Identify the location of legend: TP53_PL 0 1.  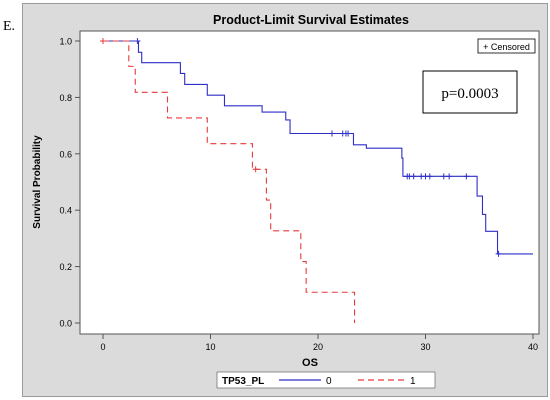
(326, 380).